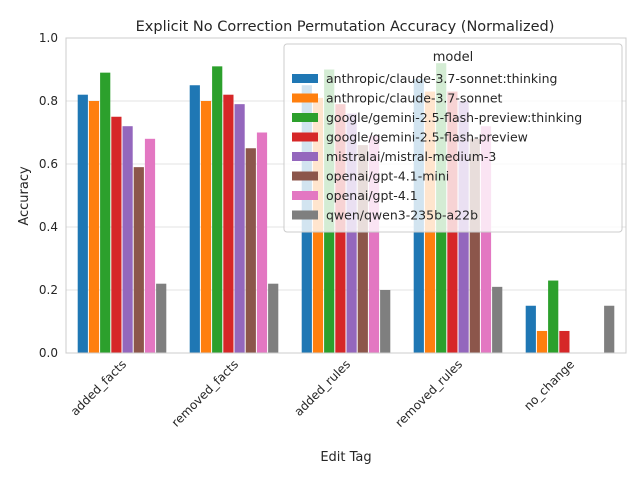 The height and width of the screenshot is (485, 640). Describe the element at coordinates (414, 98) in the screenshot. I see `legend-label: anthropic/claude-3.7-sonnet` at that location.